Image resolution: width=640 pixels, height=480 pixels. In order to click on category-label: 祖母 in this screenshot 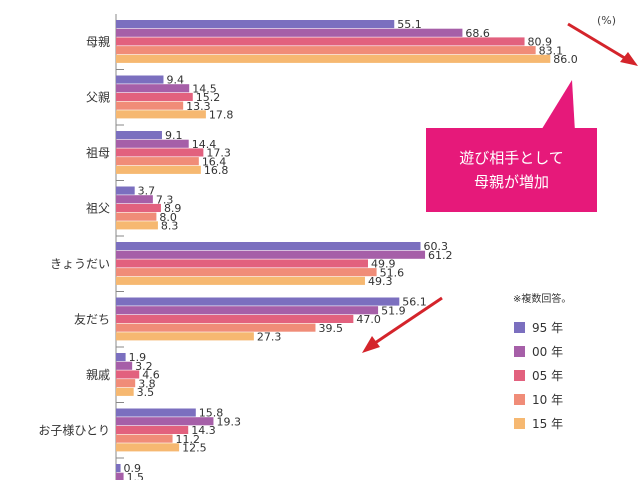, I will do `click(98, 152)`.